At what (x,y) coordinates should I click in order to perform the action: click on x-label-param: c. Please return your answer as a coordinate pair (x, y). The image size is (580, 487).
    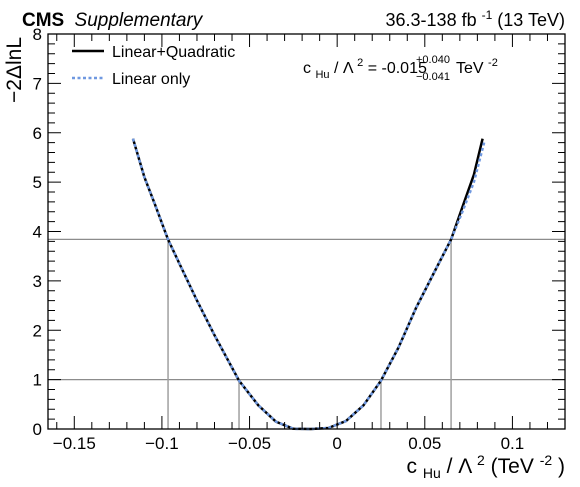
    Looking at the image, I should click on (412, 466).